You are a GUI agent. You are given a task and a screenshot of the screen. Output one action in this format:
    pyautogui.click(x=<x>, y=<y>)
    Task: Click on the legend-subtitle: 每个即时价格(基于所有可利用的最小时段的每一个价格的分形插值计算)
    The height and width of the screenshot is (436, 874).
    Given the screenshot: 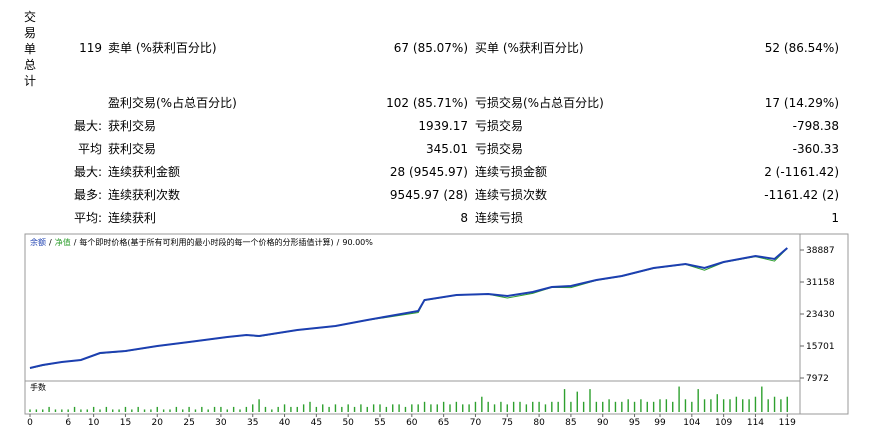 What is the action you would take?
    pyautogui.click(x=206, y=242)
    